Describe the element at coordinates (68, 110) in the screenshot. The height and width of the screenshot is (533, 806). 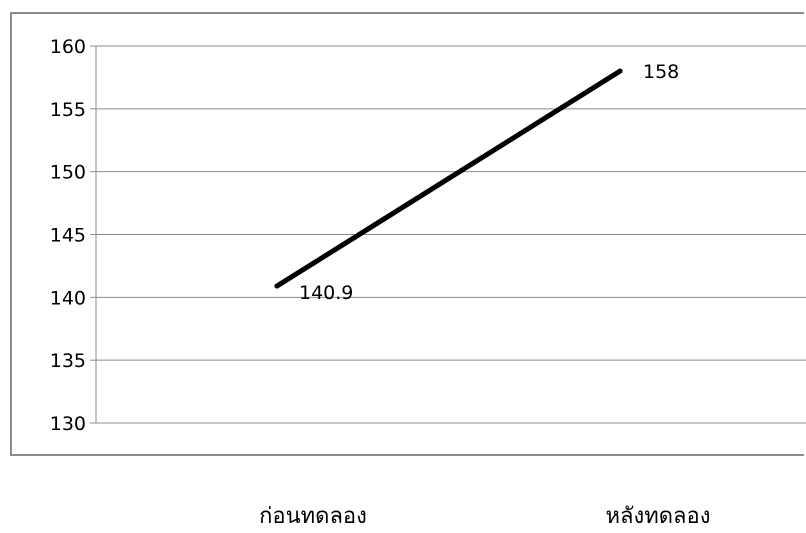
I see `y-tick-label-155: 155` at that location.